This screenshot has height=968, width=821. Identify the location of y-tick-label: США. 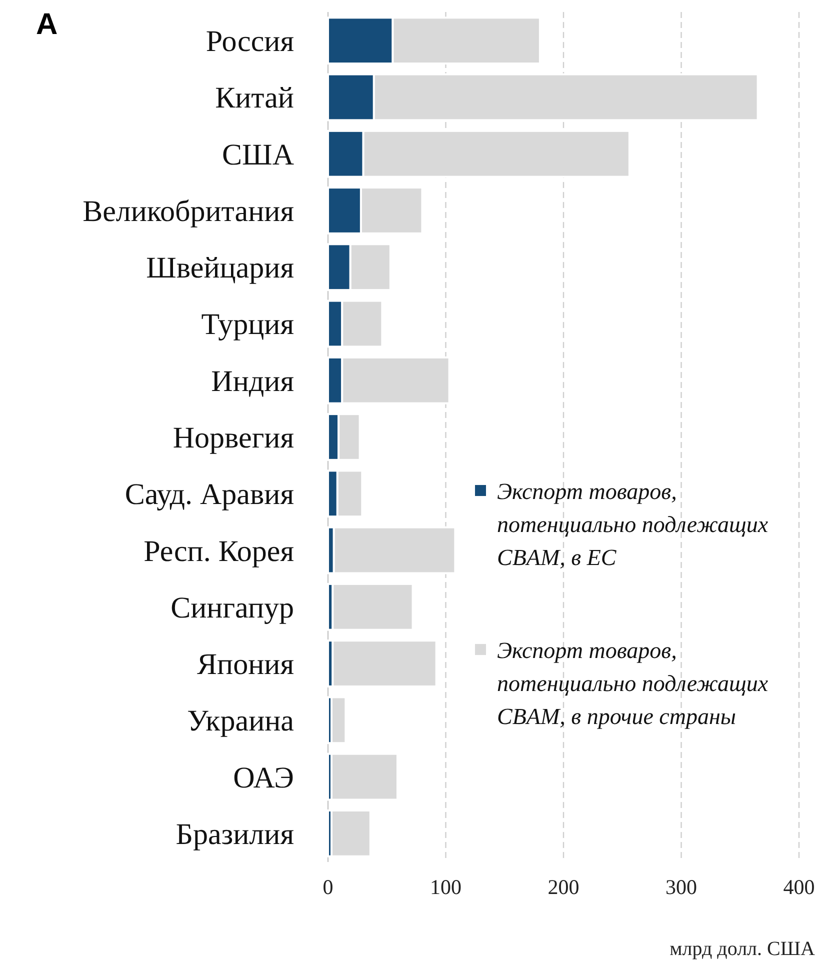
(258, 155).